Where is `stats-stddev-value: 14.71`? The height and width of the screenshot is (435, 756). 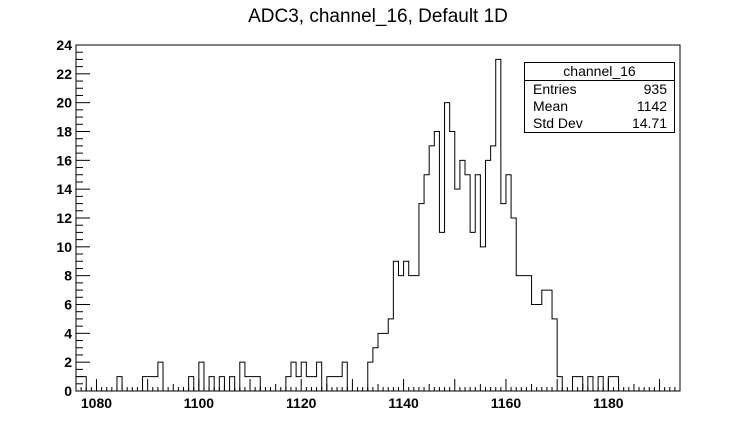
stats-stddev-value: 14.71 is located at coordinates (649, 123).